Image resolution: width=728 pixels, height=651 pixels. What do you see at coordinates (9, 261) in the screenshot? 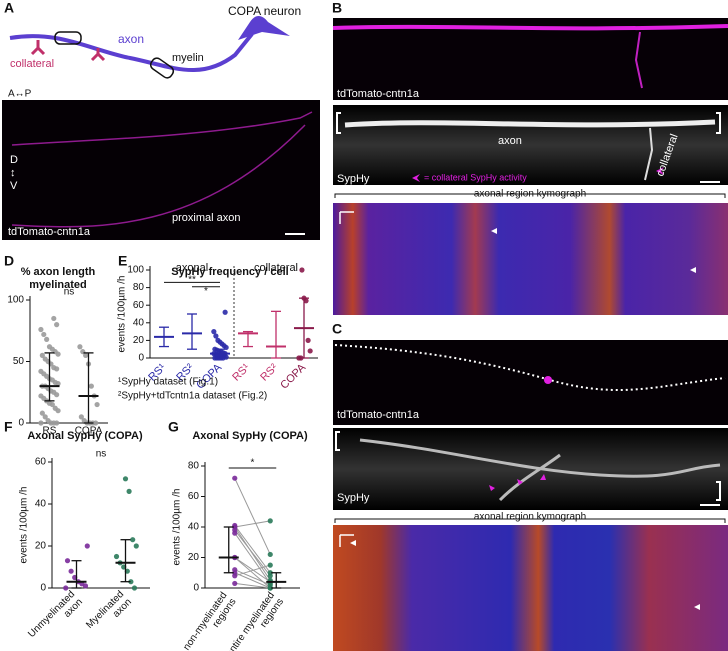
I see `panel-label: D` at bounding box center [9, 261].